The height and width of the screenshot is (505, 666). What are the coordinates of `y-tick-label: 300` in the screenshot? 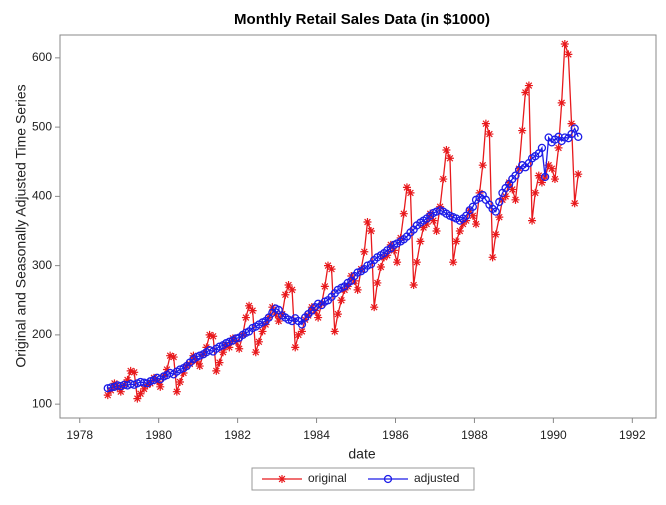 It's located at (42, 265).